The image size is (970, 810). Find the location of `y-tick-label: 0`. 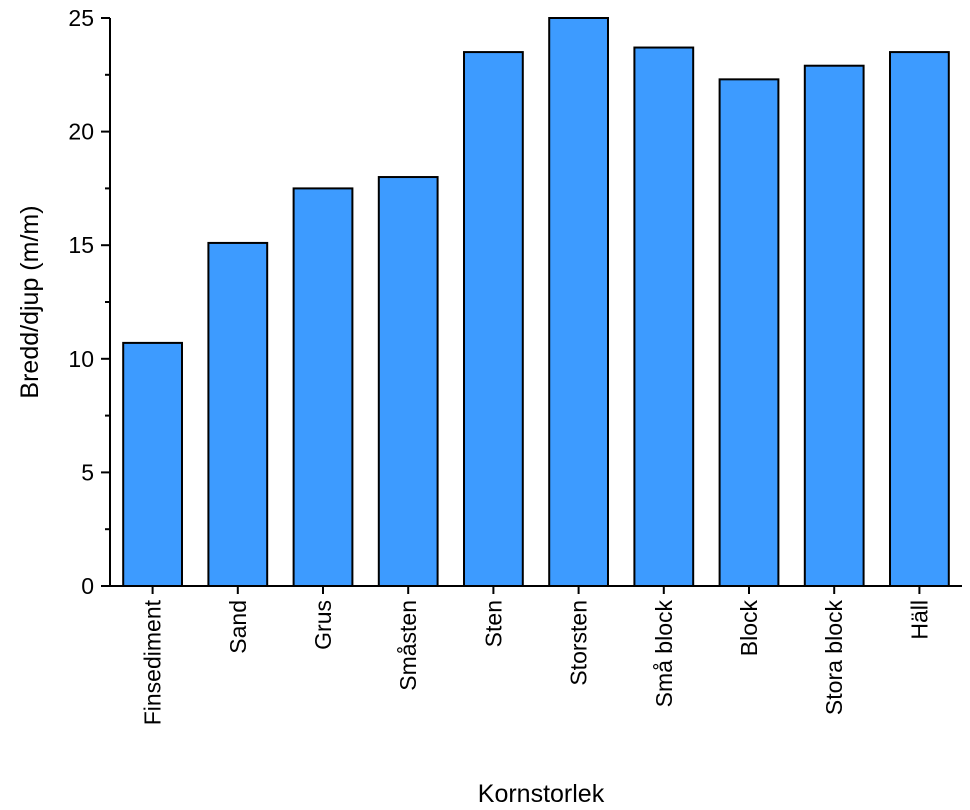

y-tick-label: 0 is located at coordinates (87, 586).